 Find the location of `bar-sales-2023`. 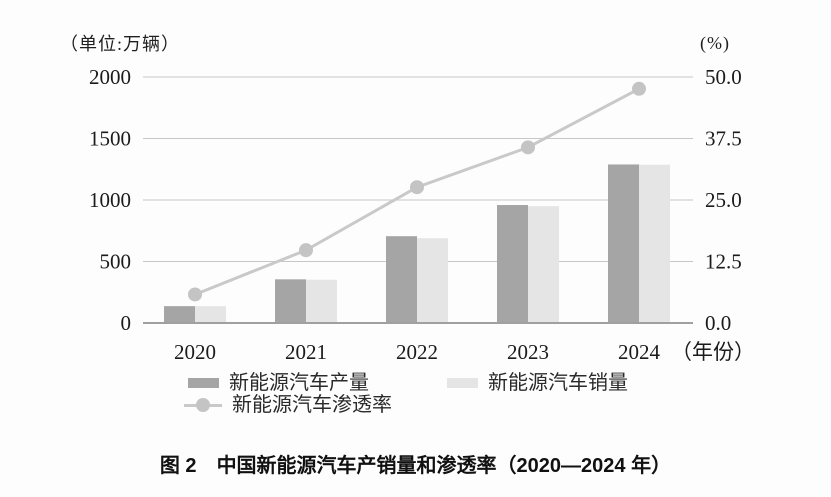

bar-sales-2023 is located at coordinates (543, 264).